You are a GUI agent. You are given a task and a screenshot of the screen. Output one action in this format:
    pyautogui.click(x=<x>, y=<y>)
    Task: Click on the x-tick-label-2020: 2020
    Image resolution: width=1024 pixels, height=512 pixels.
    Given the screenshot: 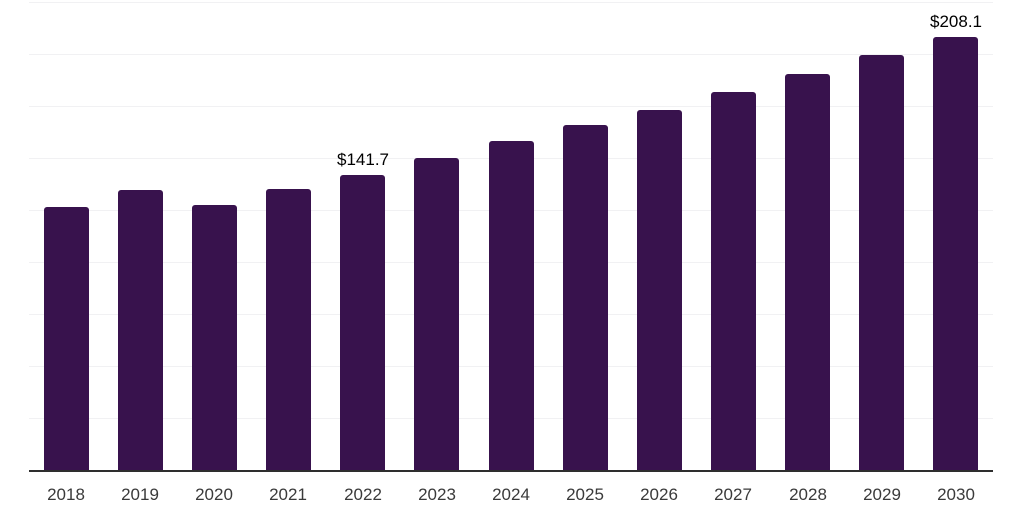 What is the action you would take?
    pyautogui.click(x=214, y=494)
    